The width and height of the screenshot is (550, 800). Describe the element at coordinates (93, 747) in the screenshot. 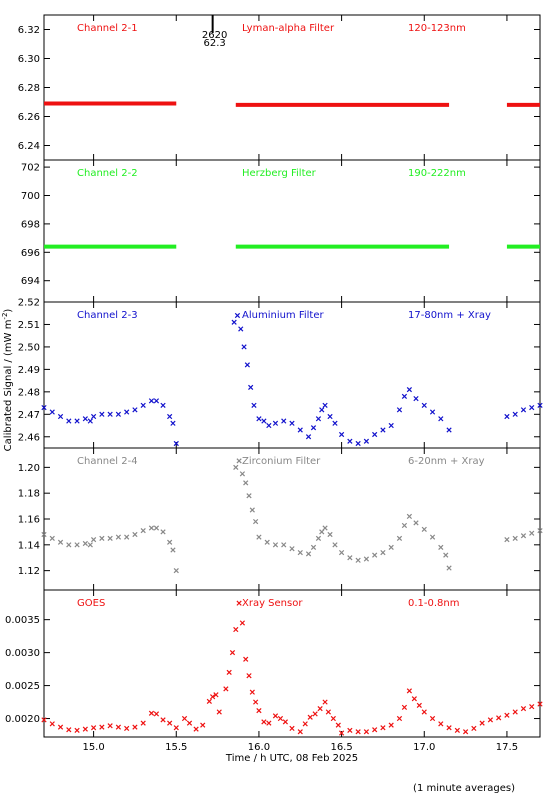

I see `x-tick-label: 15.0` at that location.